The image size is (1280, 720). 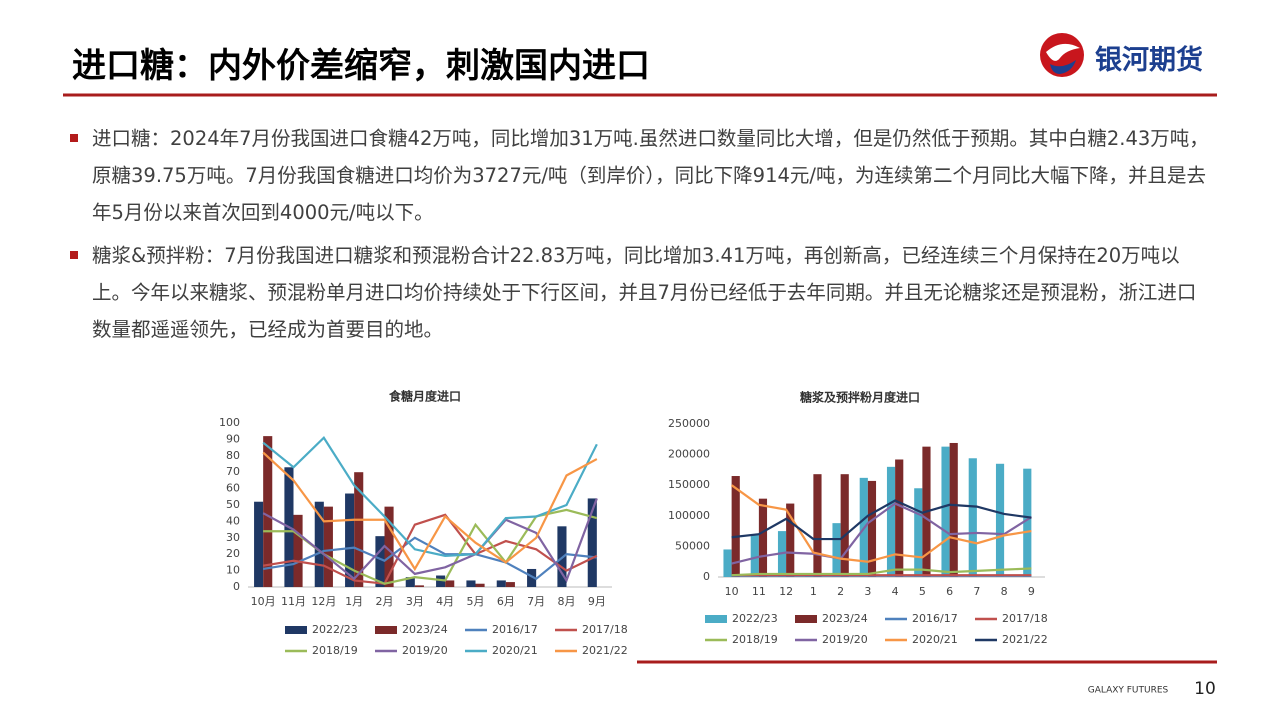 What do you see at coordinates (867, 591) in the screenshot?
I see `x-tick-label: 3` at bounding box center [867, 591].